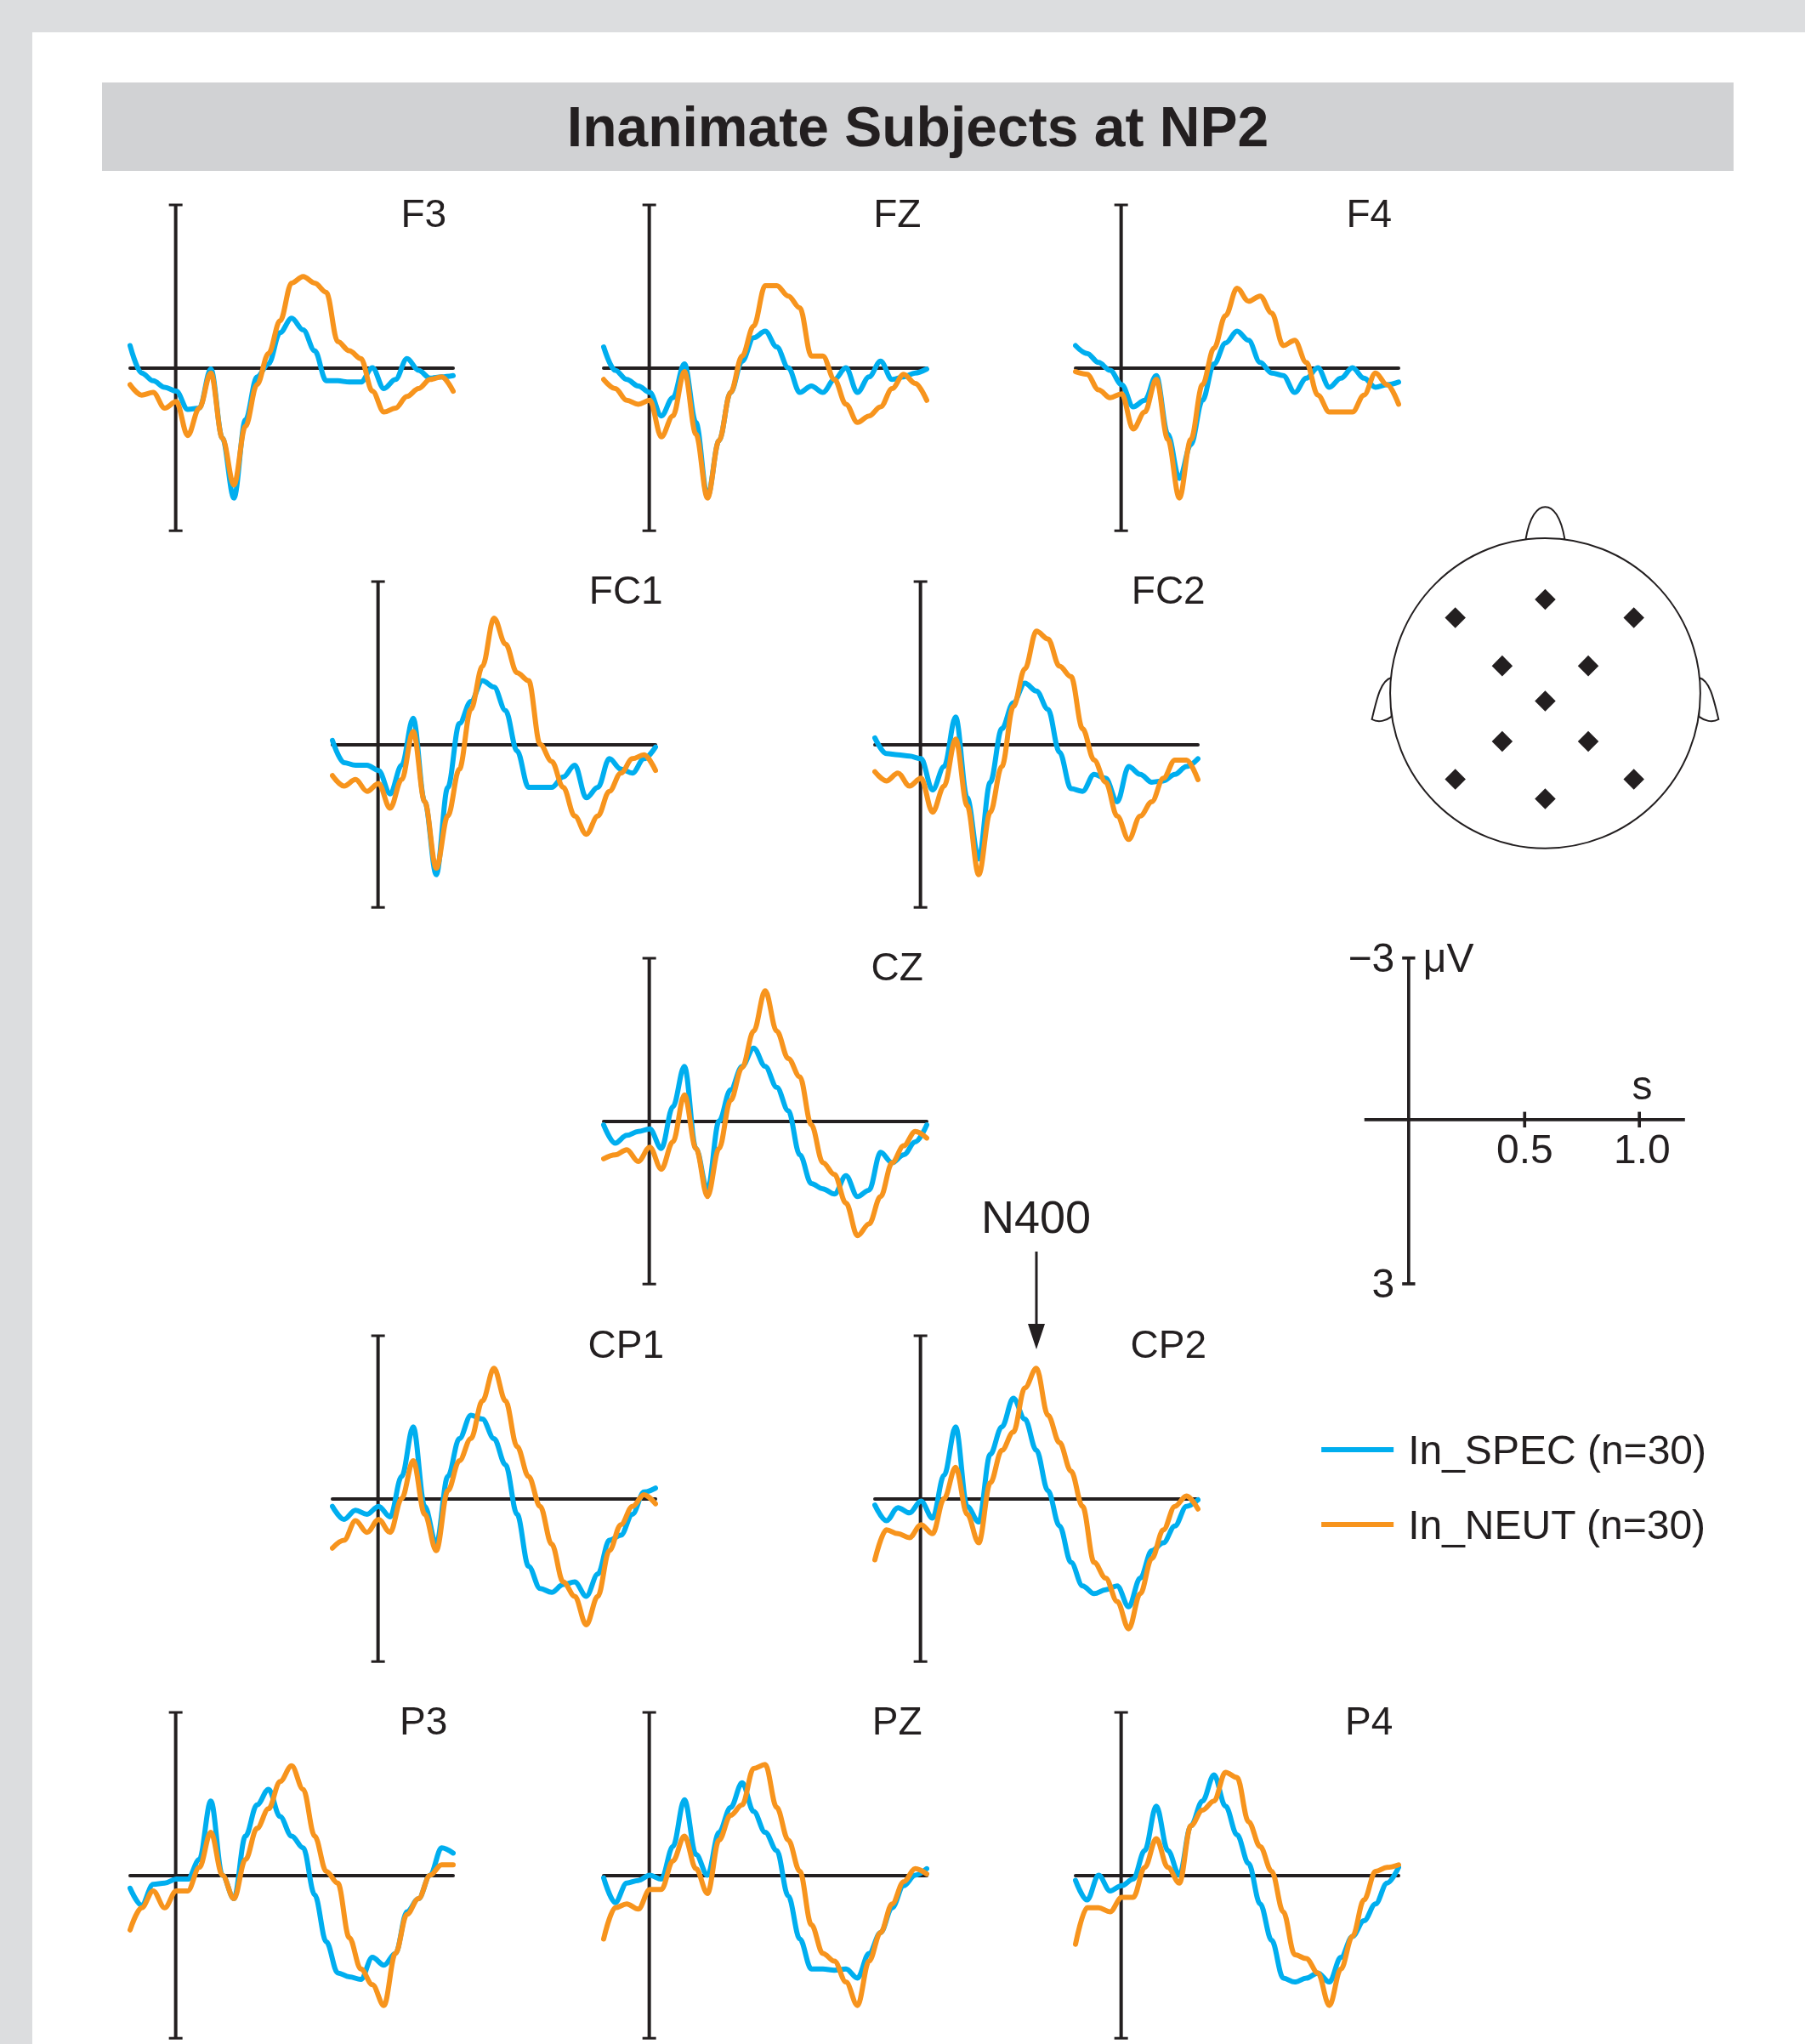  Describe the element at coordinates (1036, 1217) in the screenshot. I see `text: N400` at that location.